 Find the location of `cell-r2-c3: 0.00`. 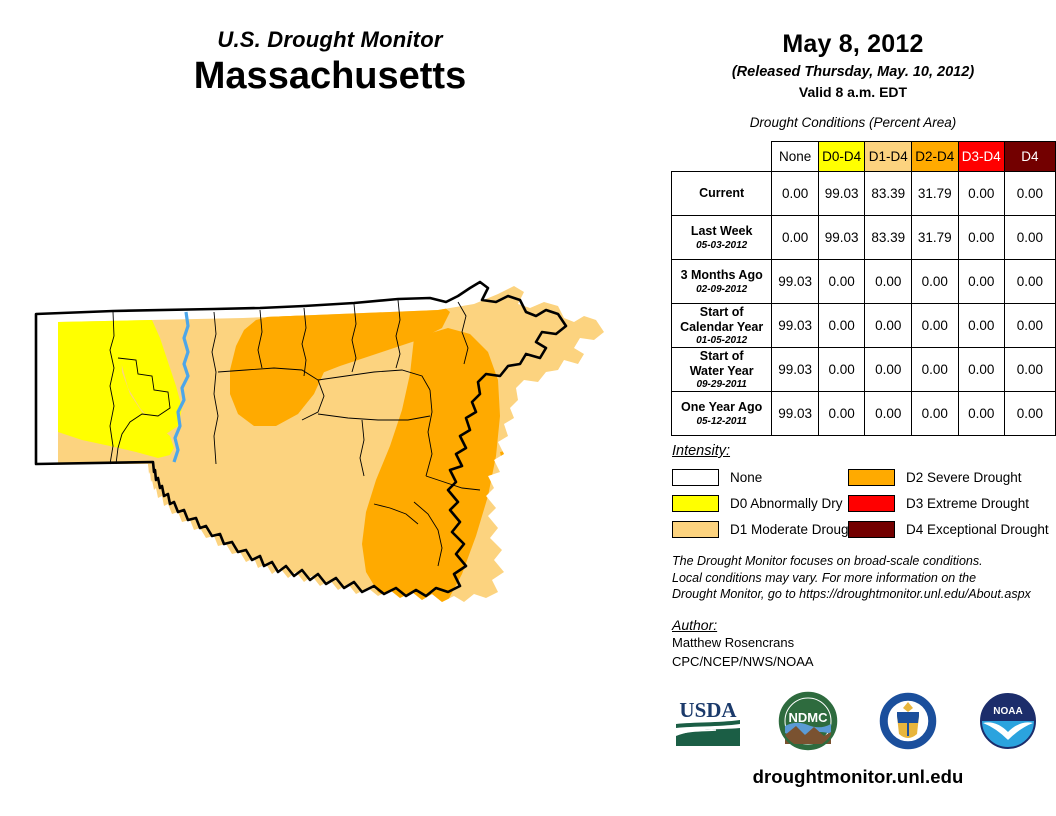

cell-r2-c3: 0.00 is located at coordinates (935, 281).